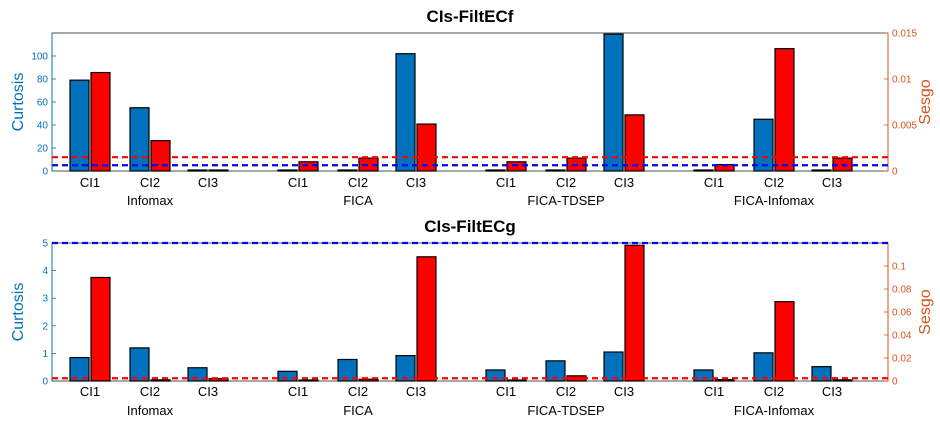 Image resolution: width=940 pixels, height=423 pixels. What do you see at coordinates (899, 267) in the screenshot?
I see `right-tick-label: 0.1` at bounding box center [899, 267].